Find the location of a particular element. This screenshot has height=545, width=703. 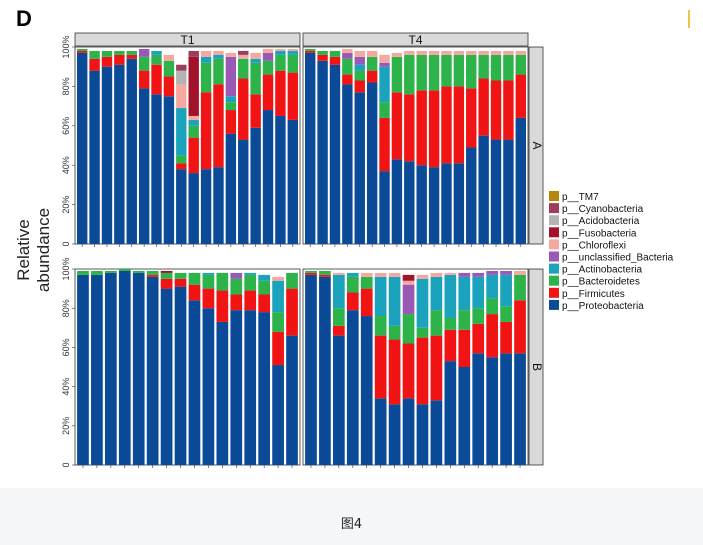

legend-label: p__Acidobacteria is located at coordinates (601, 221).